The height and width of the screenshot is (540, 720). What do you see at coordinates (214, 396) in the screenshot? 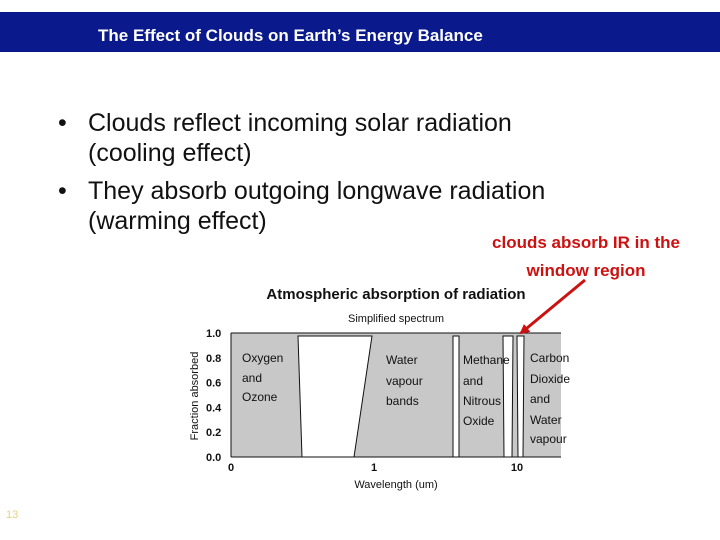
I see `y-tick-labels: 1.0 0.8 0.6 0.4 0.2 0.0` at bounding box center [214, 396].